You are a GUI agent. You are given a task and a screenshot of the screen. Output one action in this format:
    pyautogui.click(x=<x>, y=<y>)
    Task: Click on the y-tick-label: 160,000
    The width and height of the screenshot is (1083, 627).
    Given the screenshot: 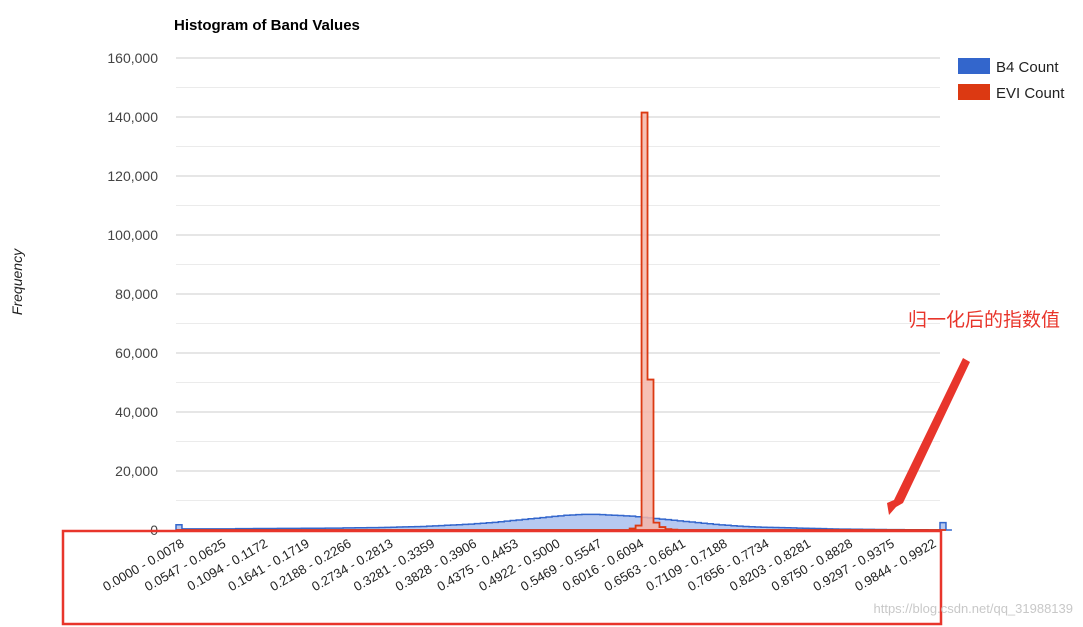 What is the action you would take?
    pyautogui.click(x=132, y=58)
    